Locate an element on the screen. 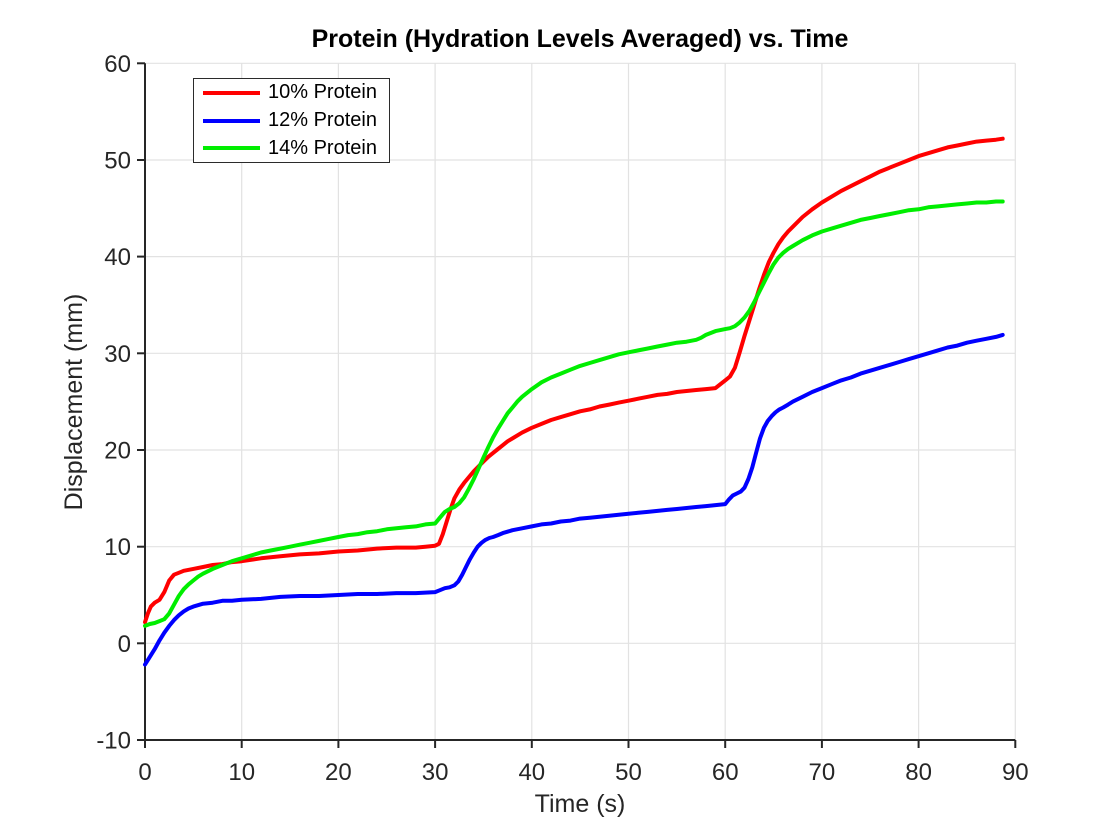 This screenshot has height=840, width=1120. x-tick-label: 20 is located at coordinates (338, 772).